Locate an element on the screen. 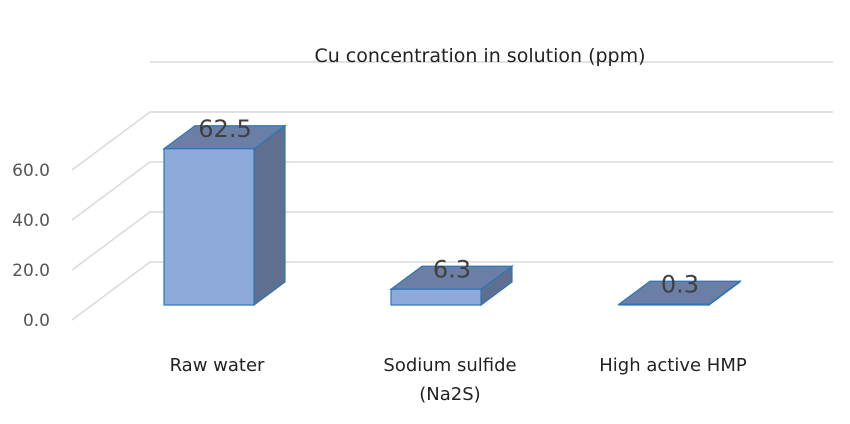  y-axis-ticks: 0.0 20.0 40.0 60.0 is located at coordinates (31, 246).